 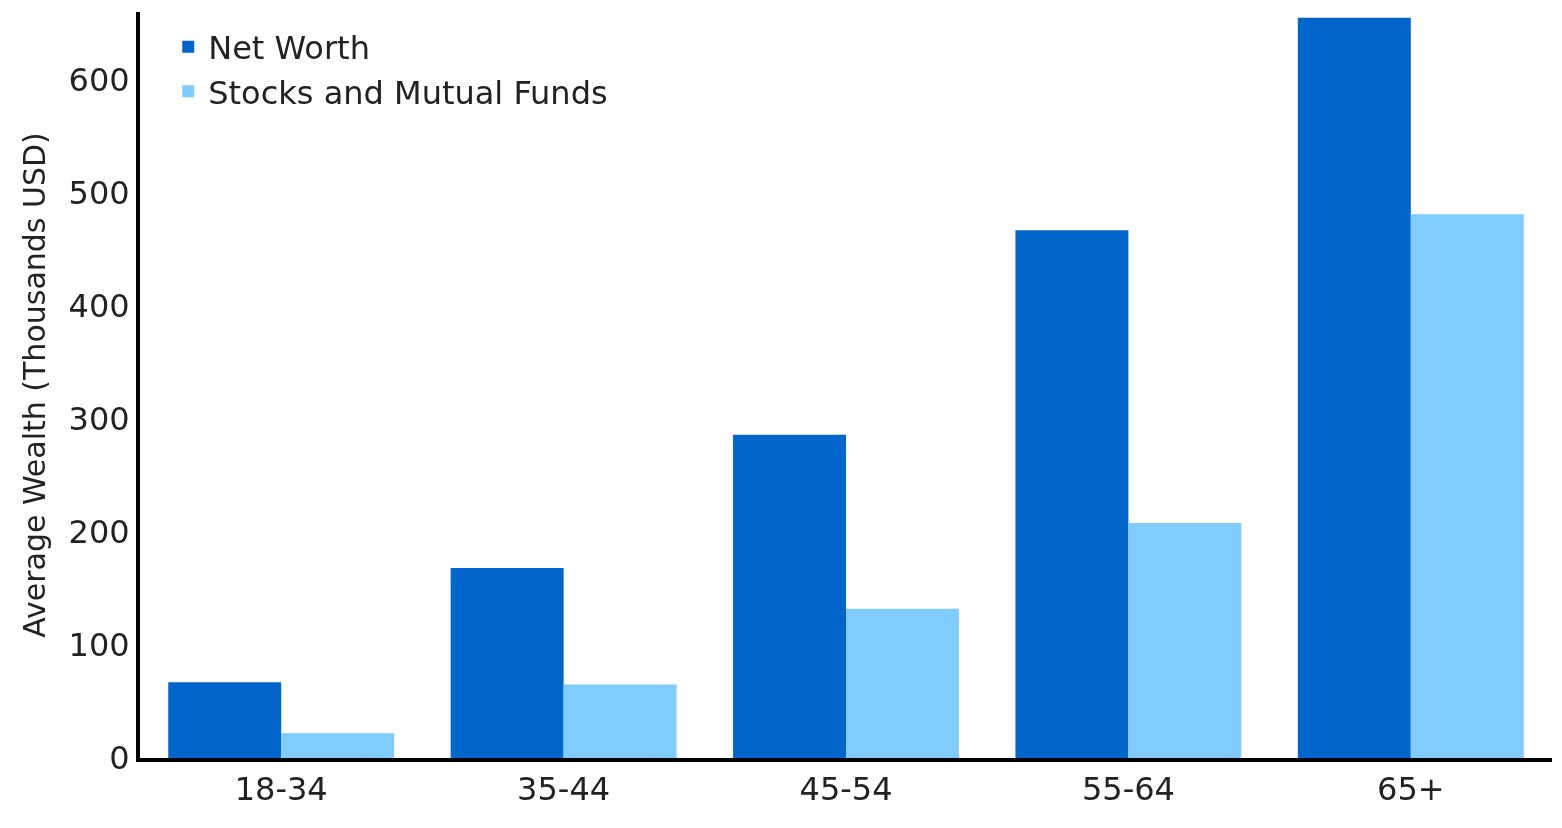 I want to click on x-tick-label: 45-54, so click(x=846, y=789).